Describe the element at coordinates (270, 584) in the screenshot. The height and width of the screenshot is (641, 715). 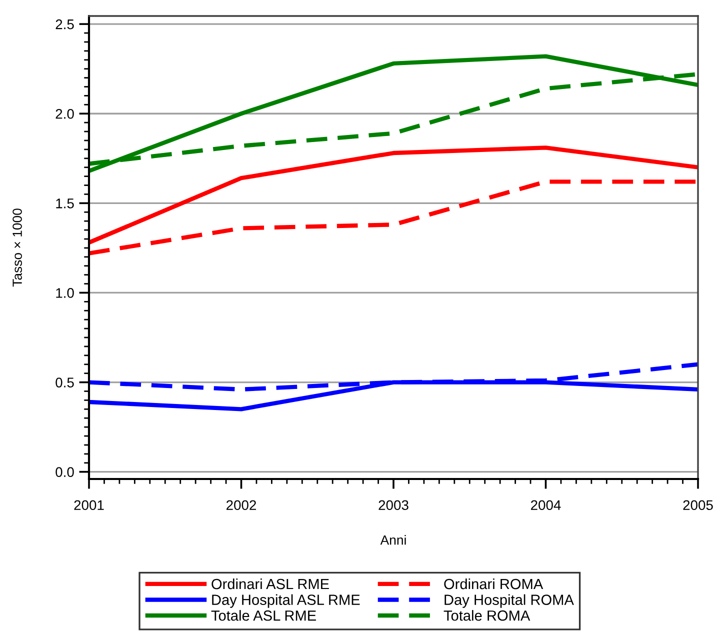
I see `legend-label: Ordinari ASL RME` at that location.